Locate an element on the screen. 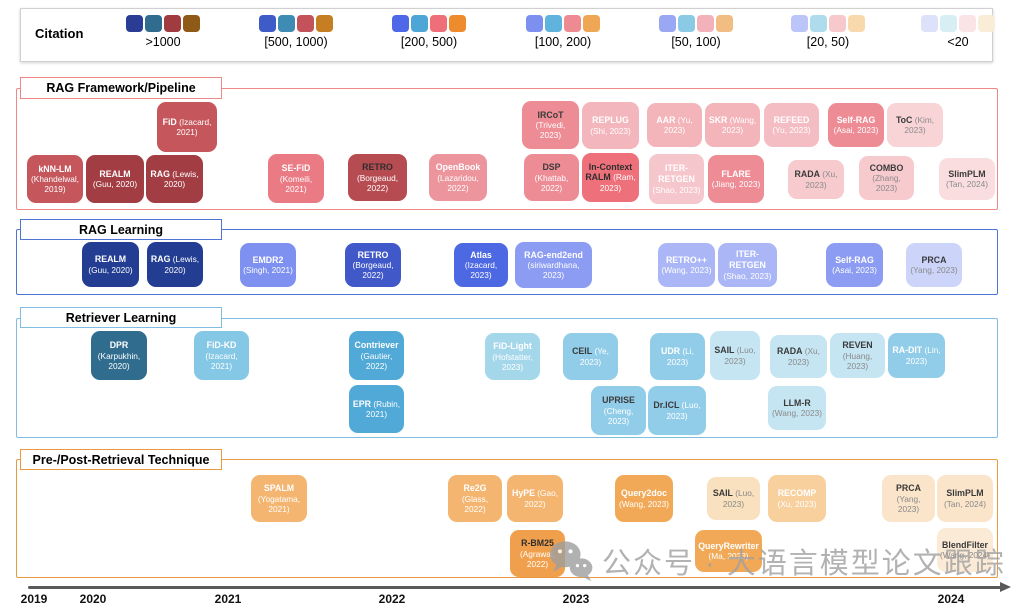 The width and height of the screenshot is (1018, 610). paper-cite: (Shi, 2023) is located at coordinates (610, 130).